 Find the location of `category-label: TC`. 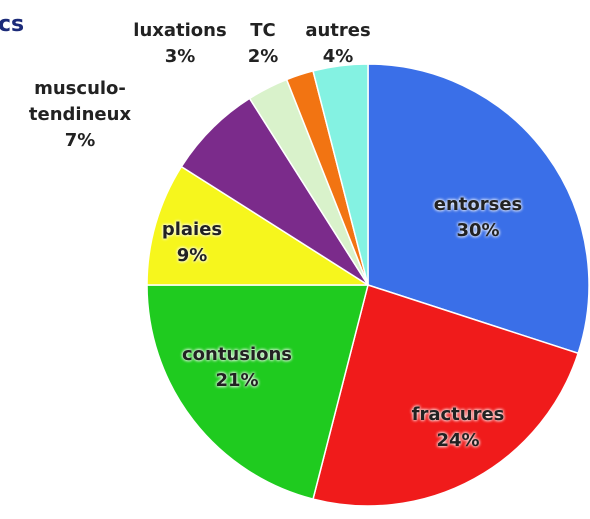

category-label: TC is located at coordinates (263, 30).